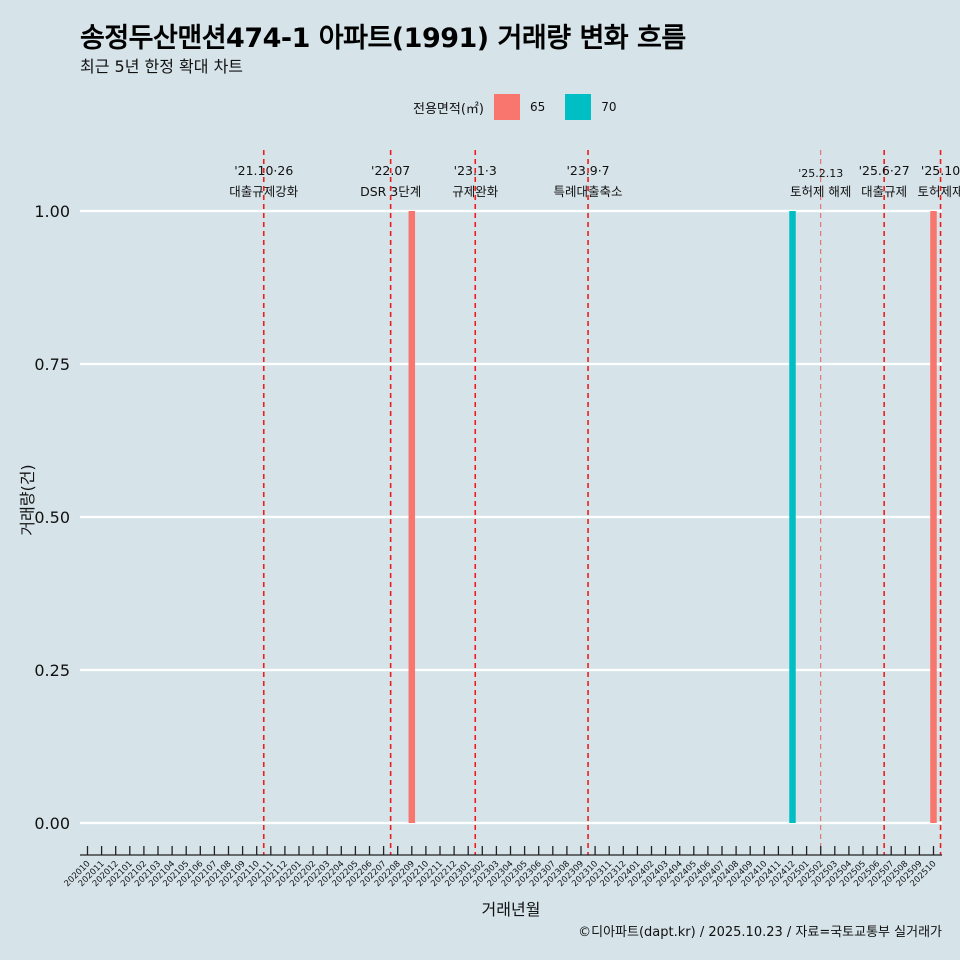  Describe the element at coordinates (264, 191) in the screenshot. I see `event-label: 대출규제강화` at that location.